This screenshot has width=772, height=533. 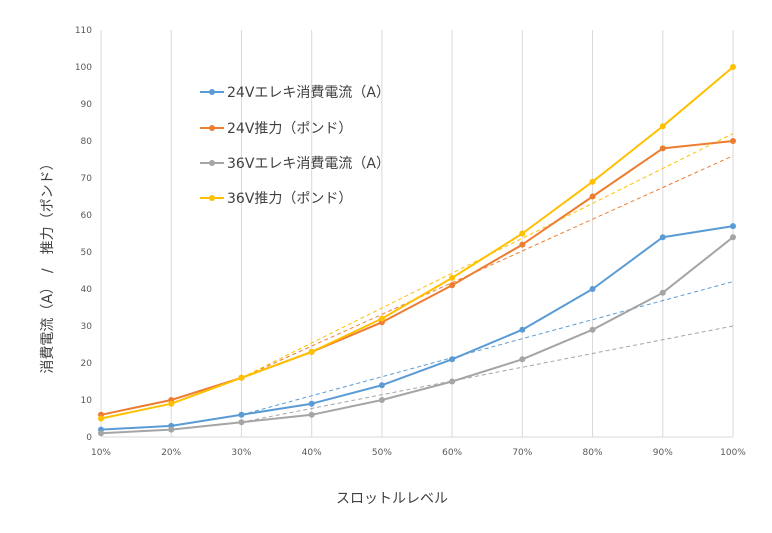 I want to click on y-tick-label: 30, so click(x=87, y=327).